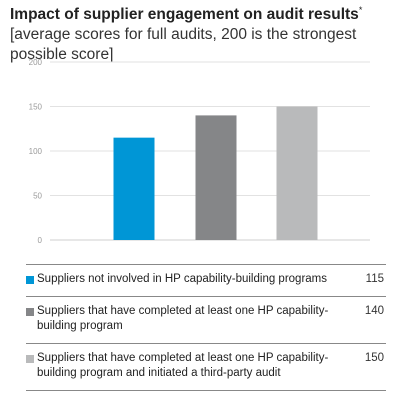 This screenshot has width=415, height=405. Describe the element at coordinates (40, 240) in the screenshot. I see `y-tick-label: 0` at that location.